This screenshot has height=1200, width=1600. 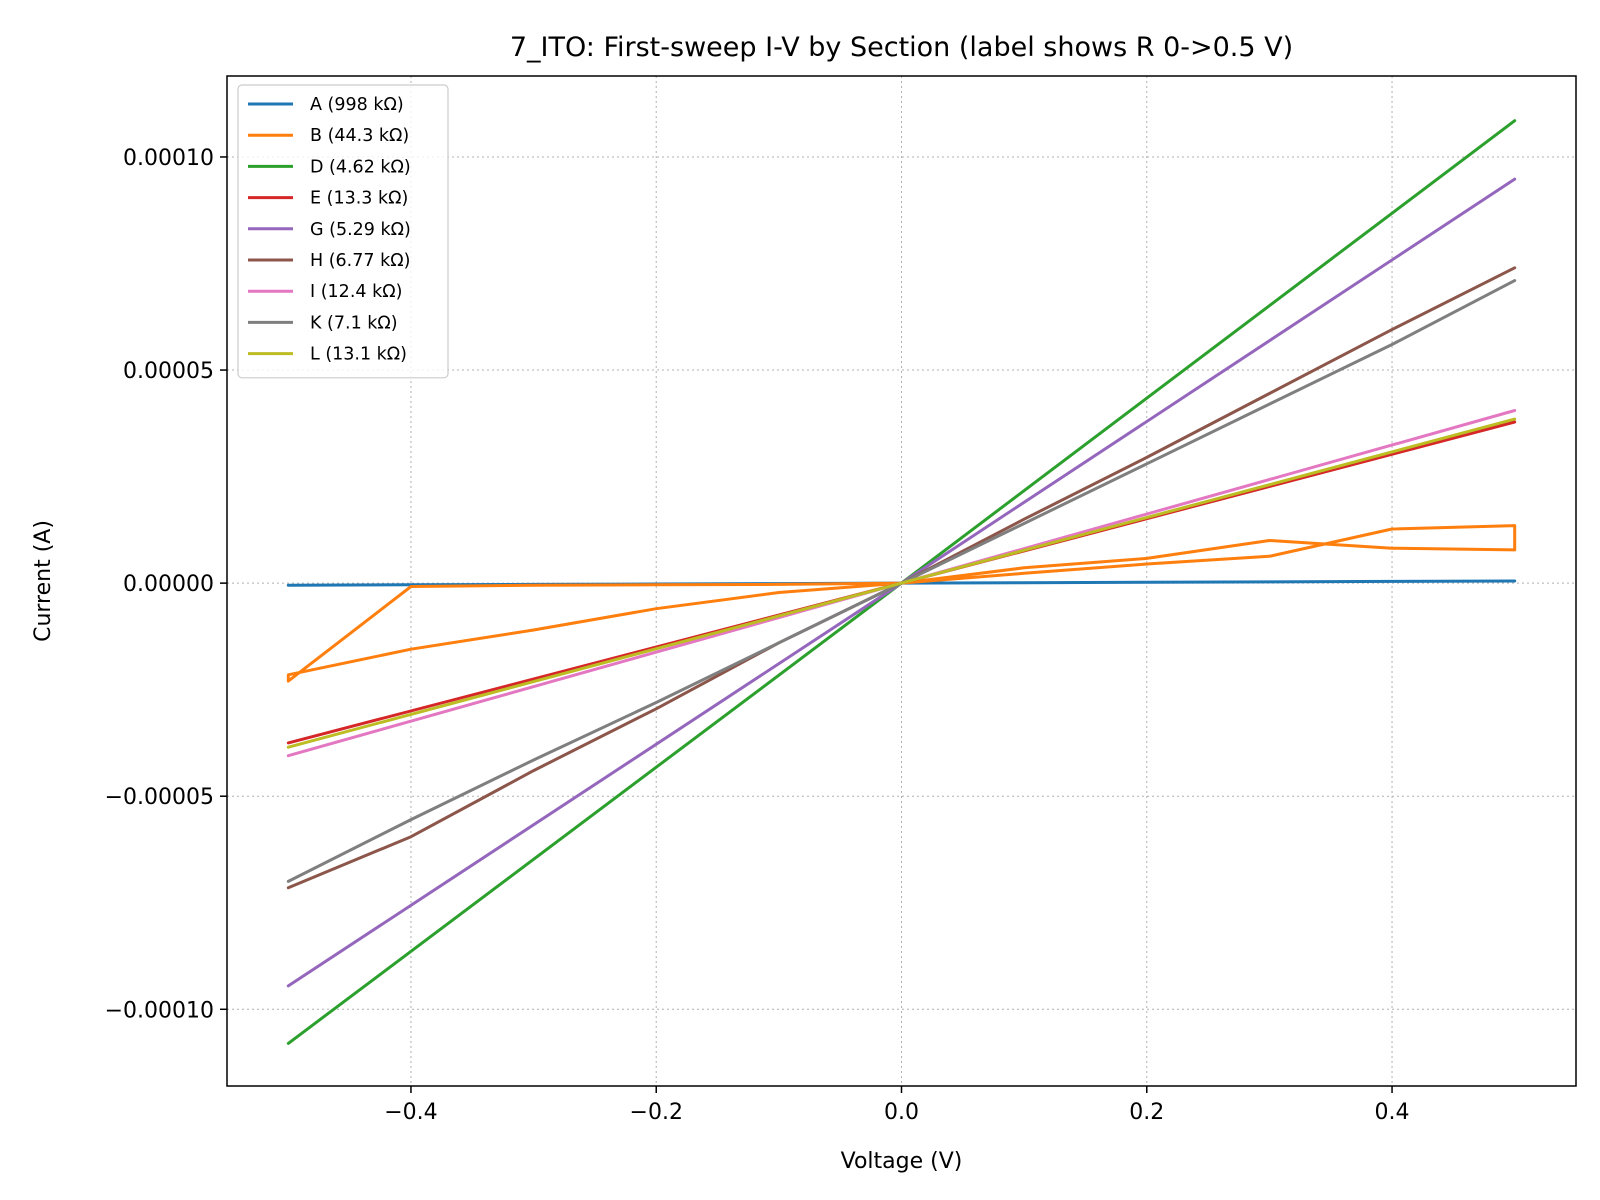 I want to click on x-axis-ticks: −0.4 −0.2 0.0 0.2 0.4, so click(x=897, y=1105).